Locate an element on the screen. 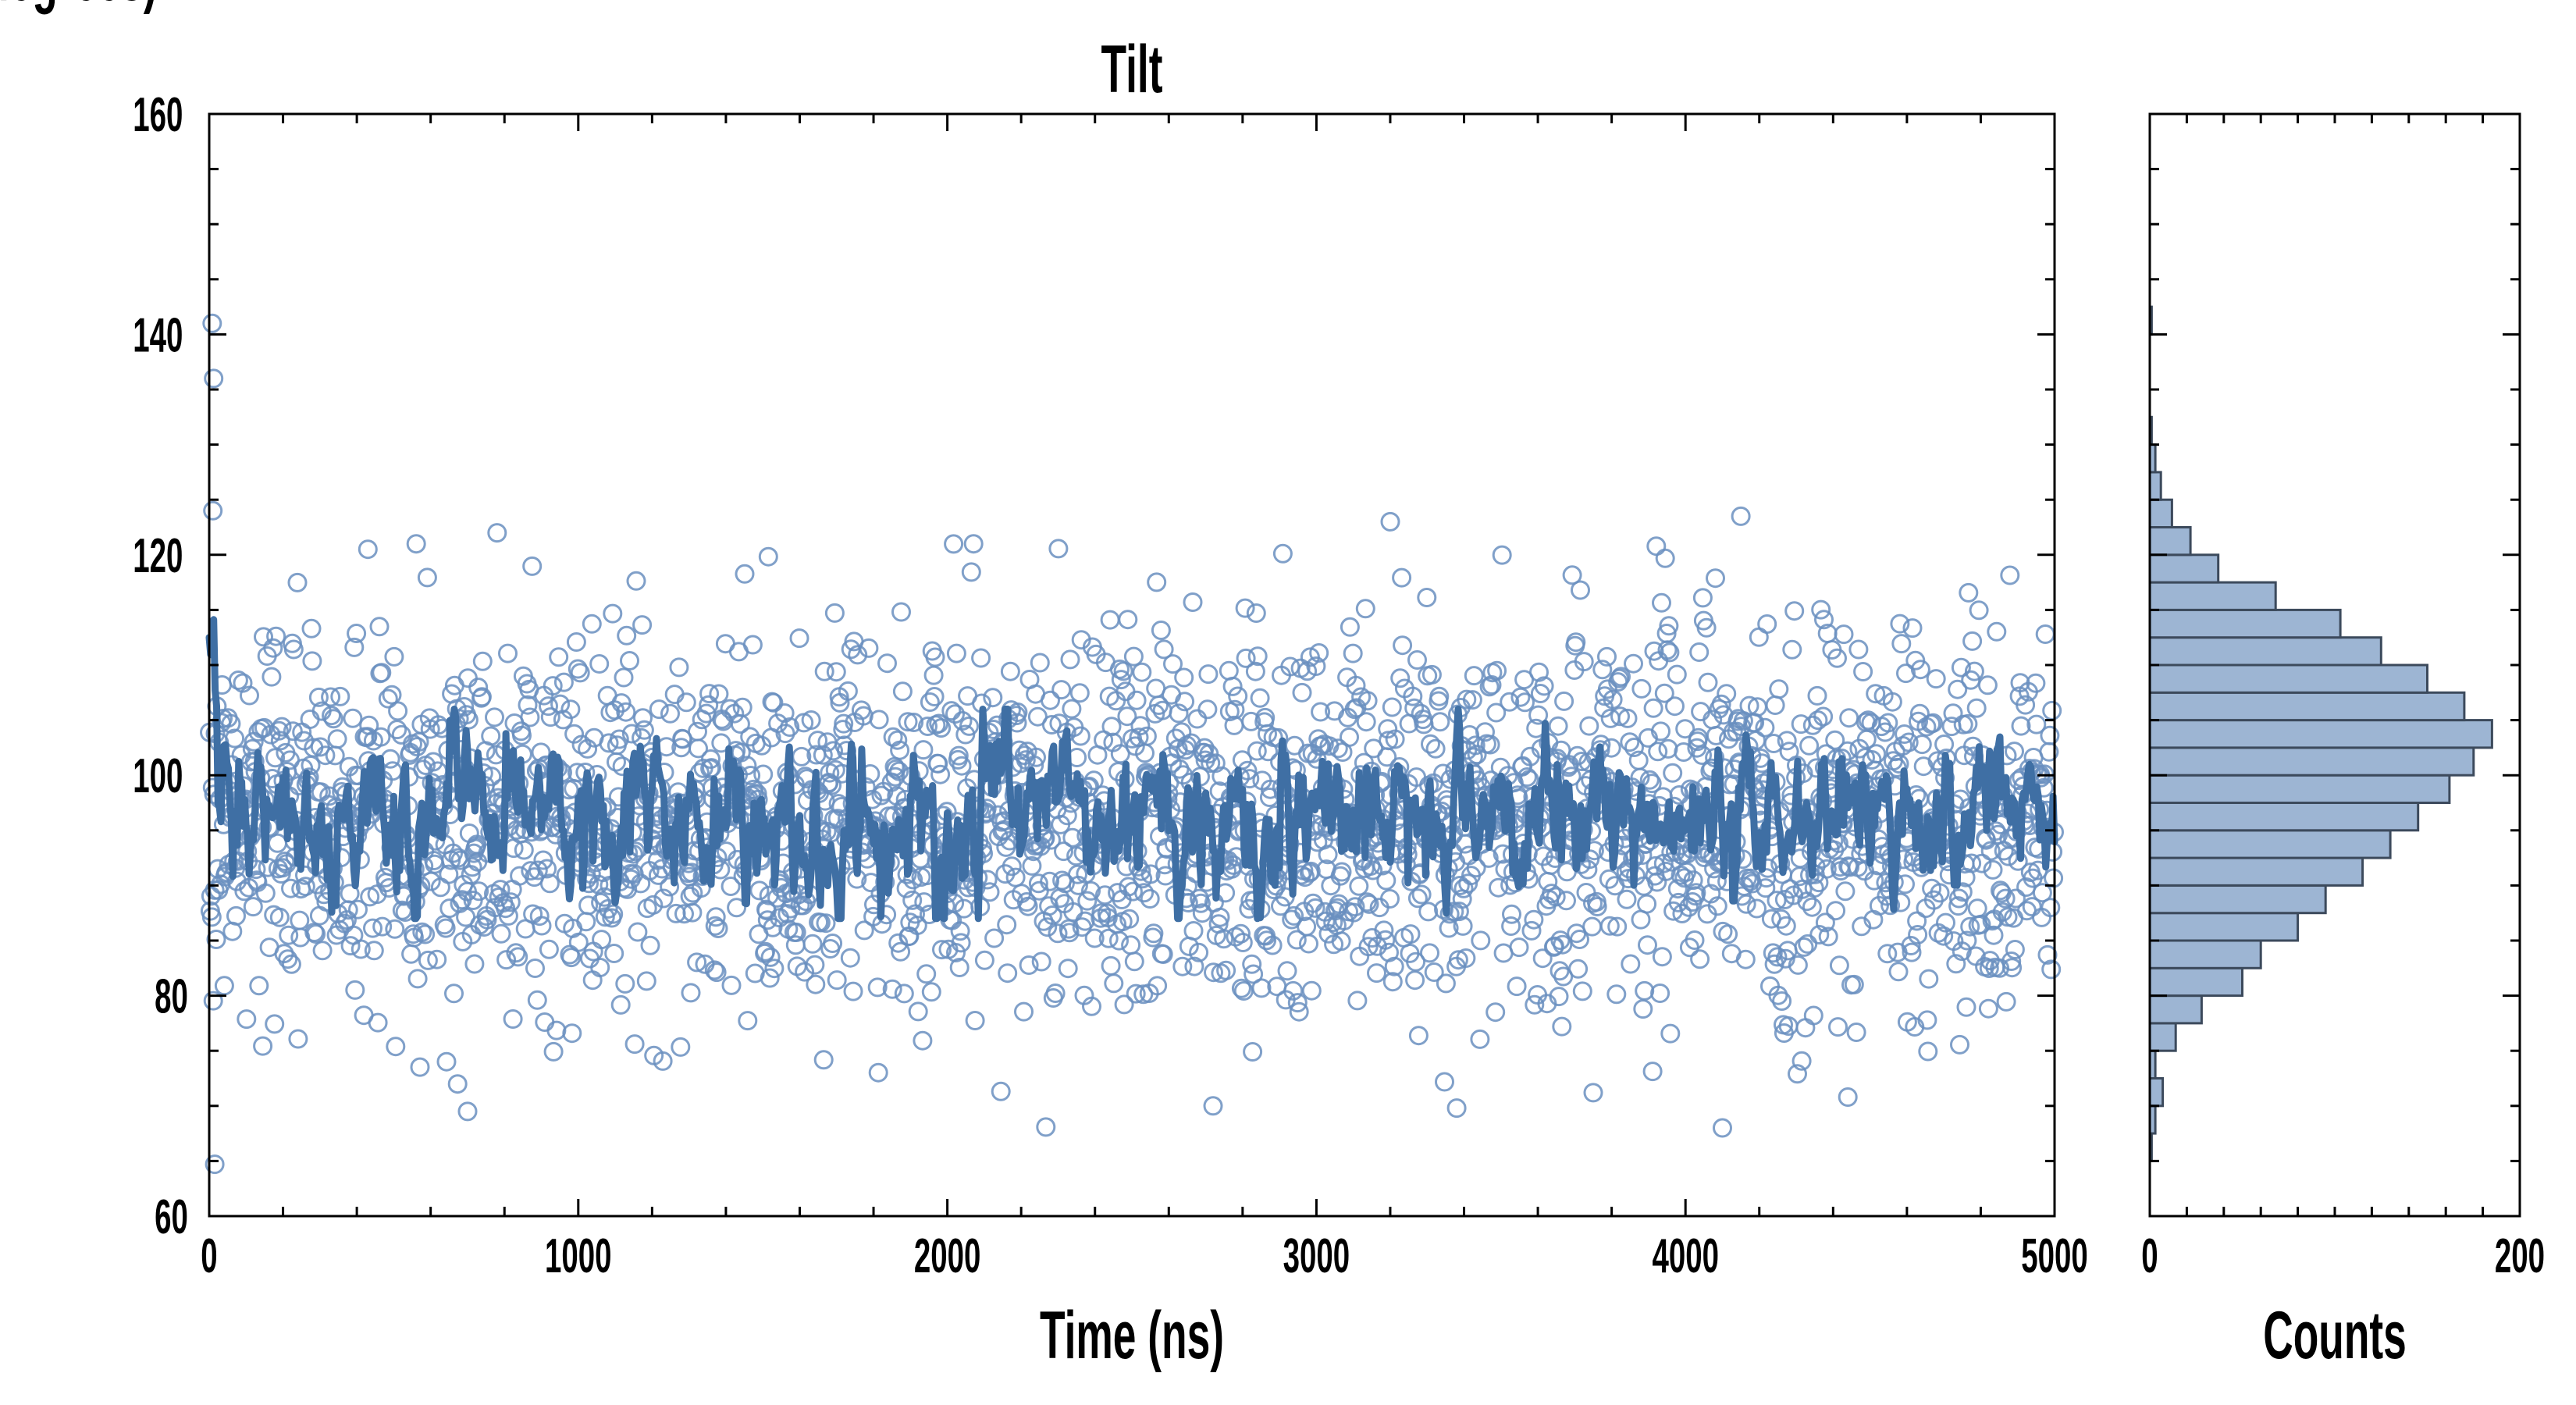 This screenshot has width=2576, height=1405. y-tick-label: 120 is located at coordinates (158, 555).